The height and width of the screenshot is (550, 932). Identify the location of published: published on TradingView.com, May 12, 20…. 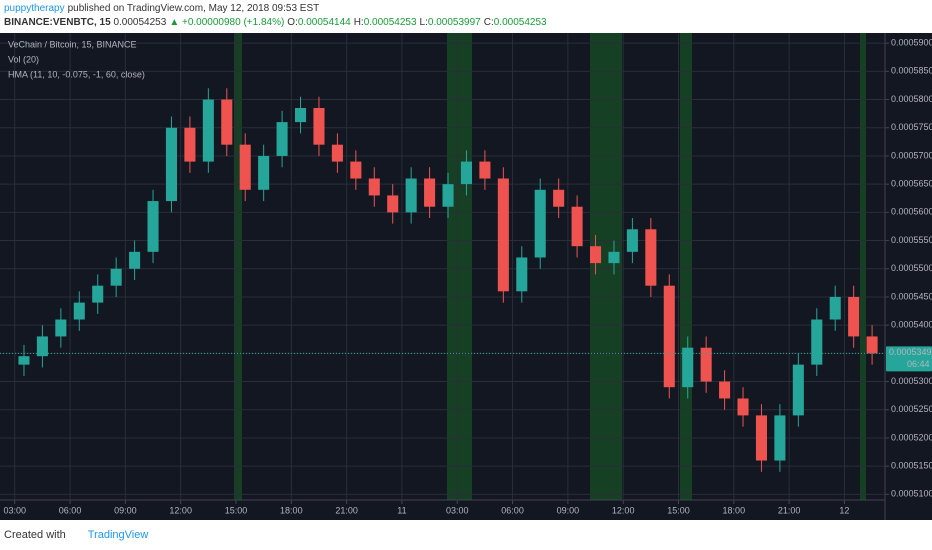
(193, 8).